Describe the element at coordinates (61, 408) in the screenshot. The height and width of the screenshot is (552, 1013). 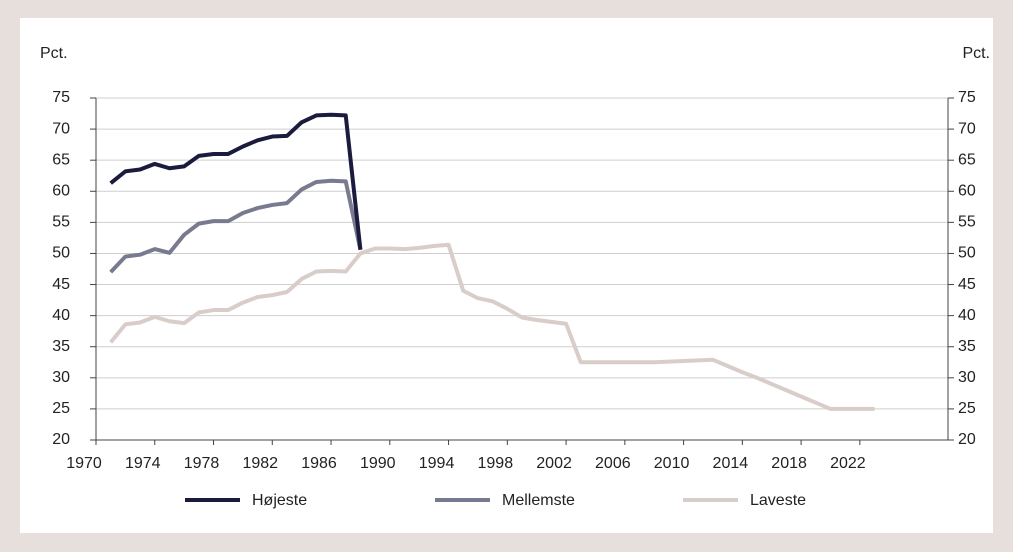
I see `y-tick-label: 25` at that location.